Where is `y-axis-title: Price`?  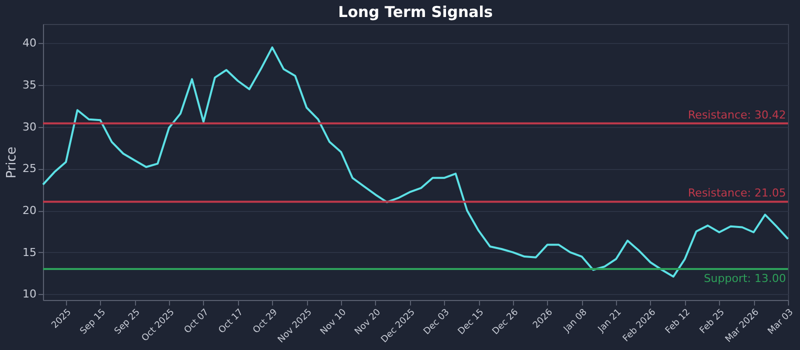
y-axis-title: Price is located at coordinates (12, 162).